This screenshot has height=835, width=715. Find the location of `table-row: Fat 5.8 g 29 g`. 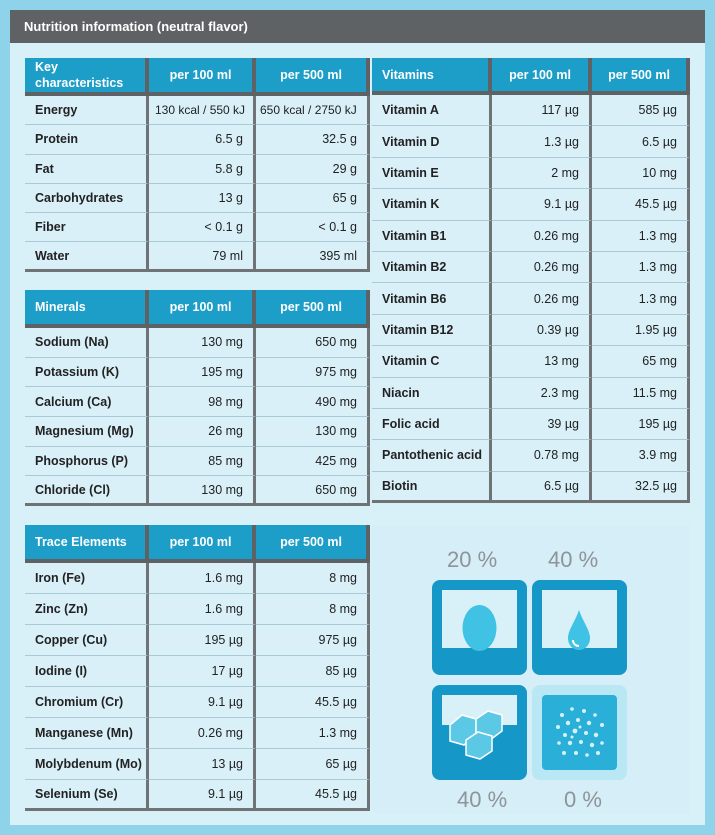

table-row: Fat 5.8 g 29 g is located at coordinates (197, 169).